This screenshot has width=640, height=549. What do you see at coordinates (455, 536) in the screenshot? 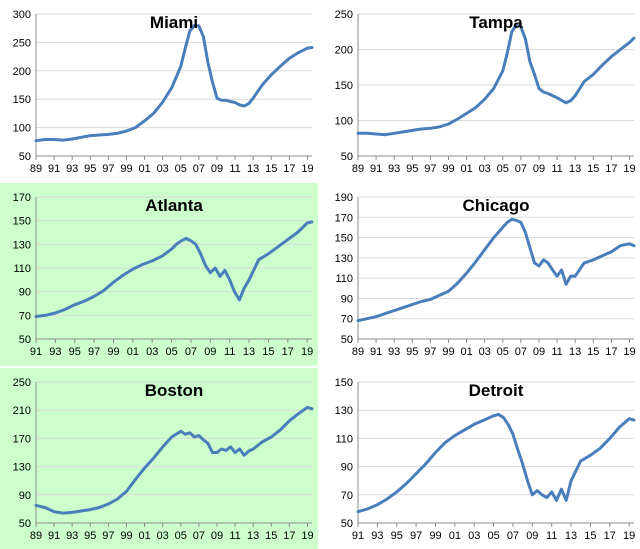
I see `detroit-x-tick-label: 01` at bounding box center [455, 536].